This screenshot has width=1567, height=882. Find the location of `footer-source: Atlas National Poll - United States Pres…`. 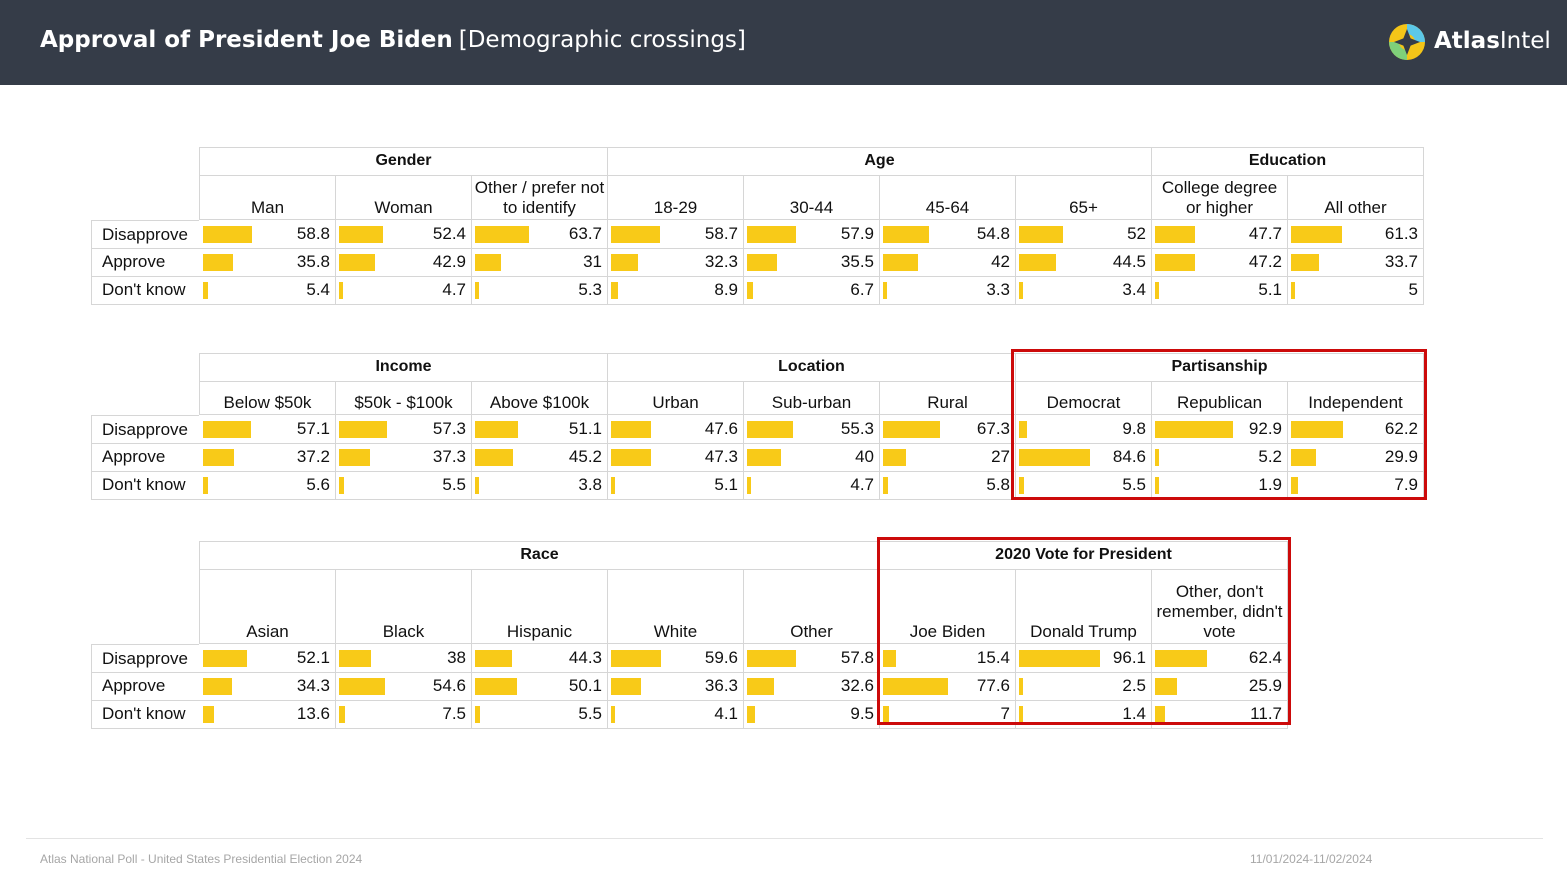

footer-source: Atlas National Poll - United States Pres… is located at coordinates (201, 859).